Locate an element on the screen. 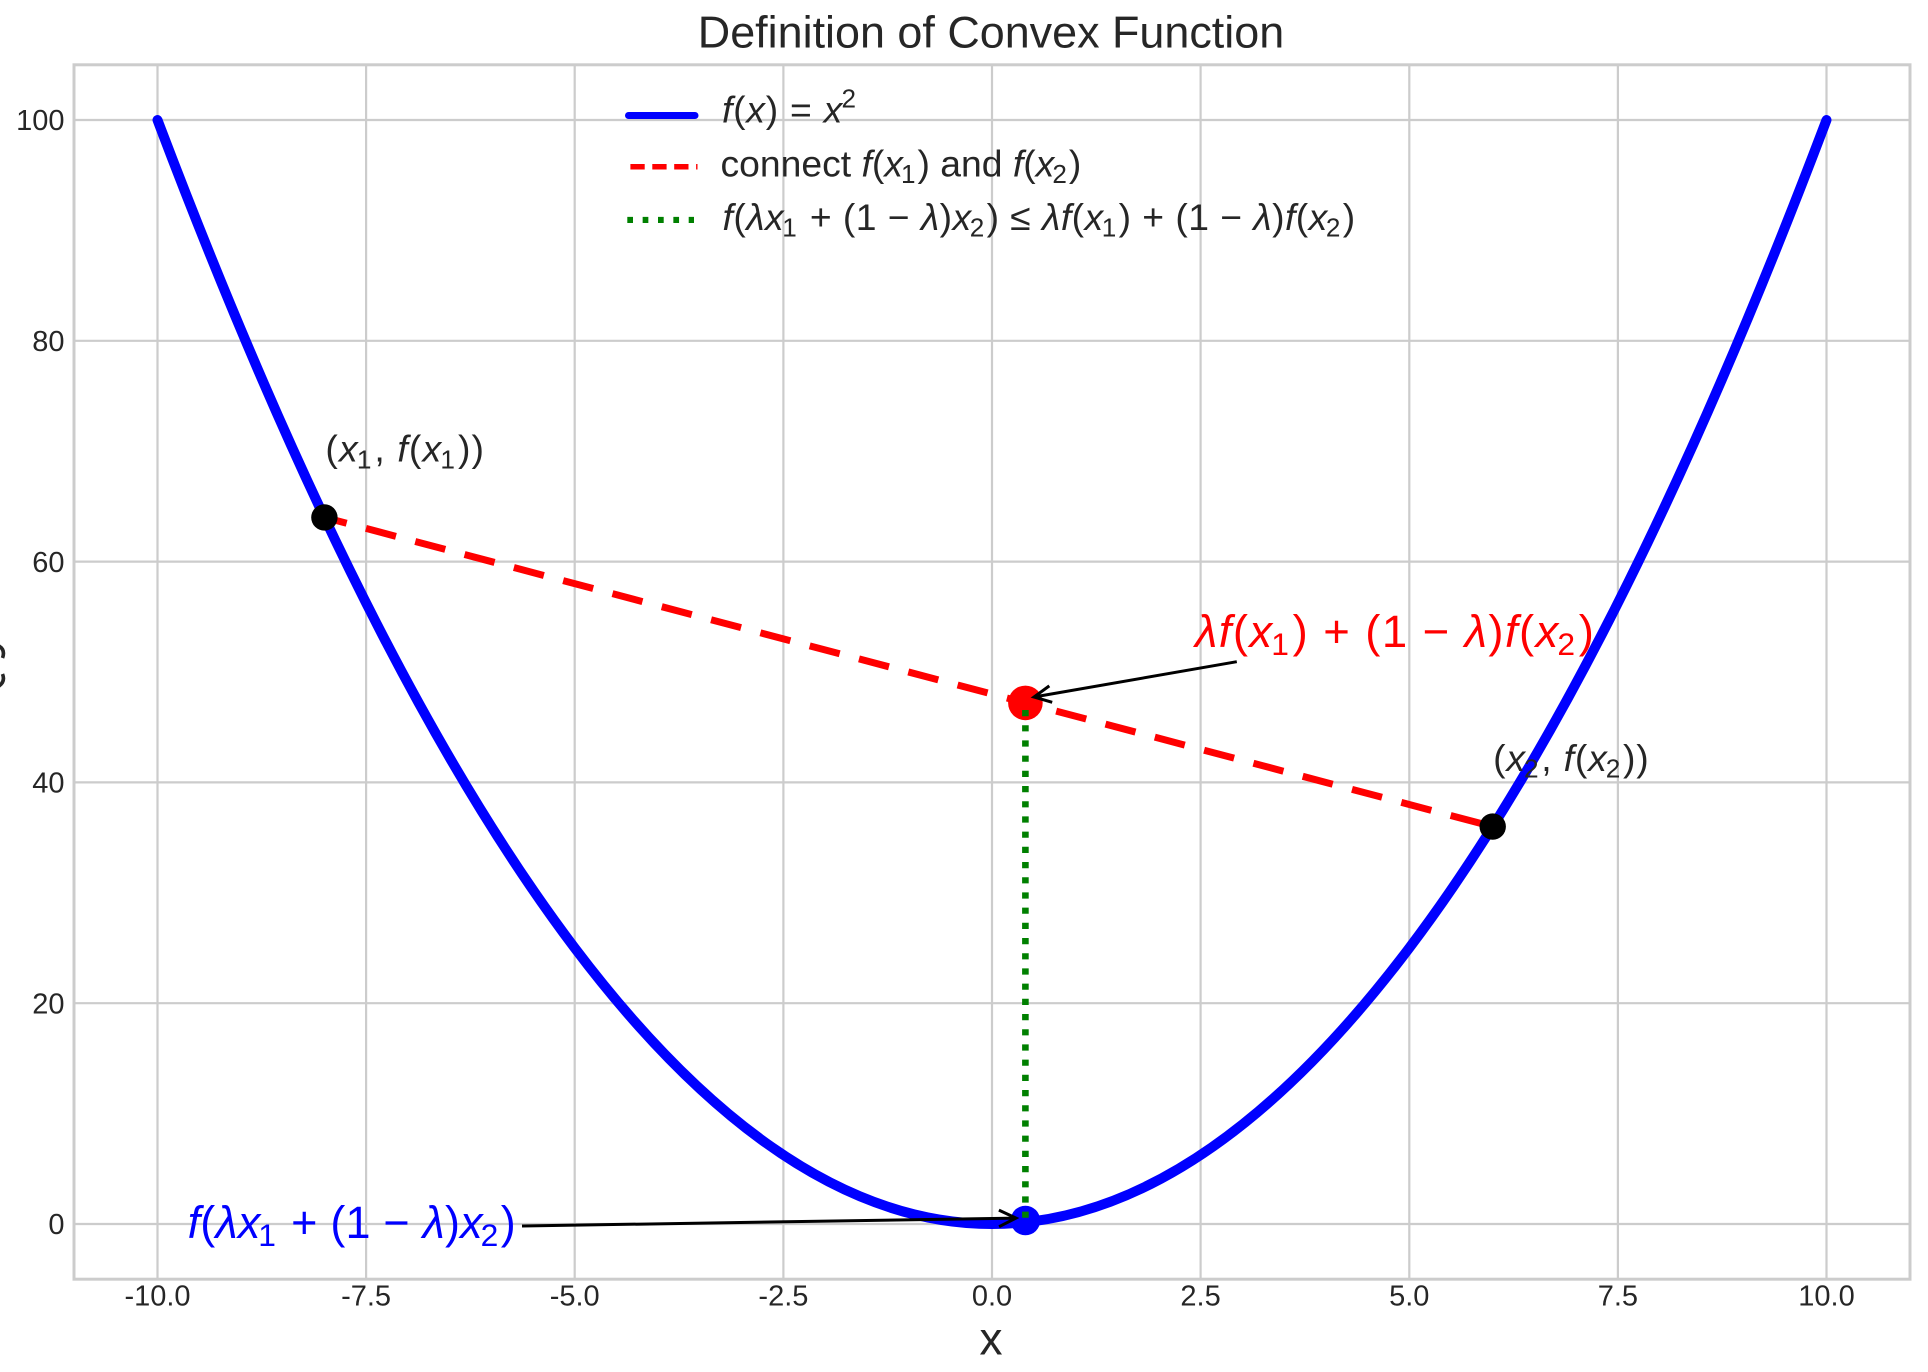 The image size is (1928, 1372). svg-text: -10.0 is located at coordinates (157, 1296).